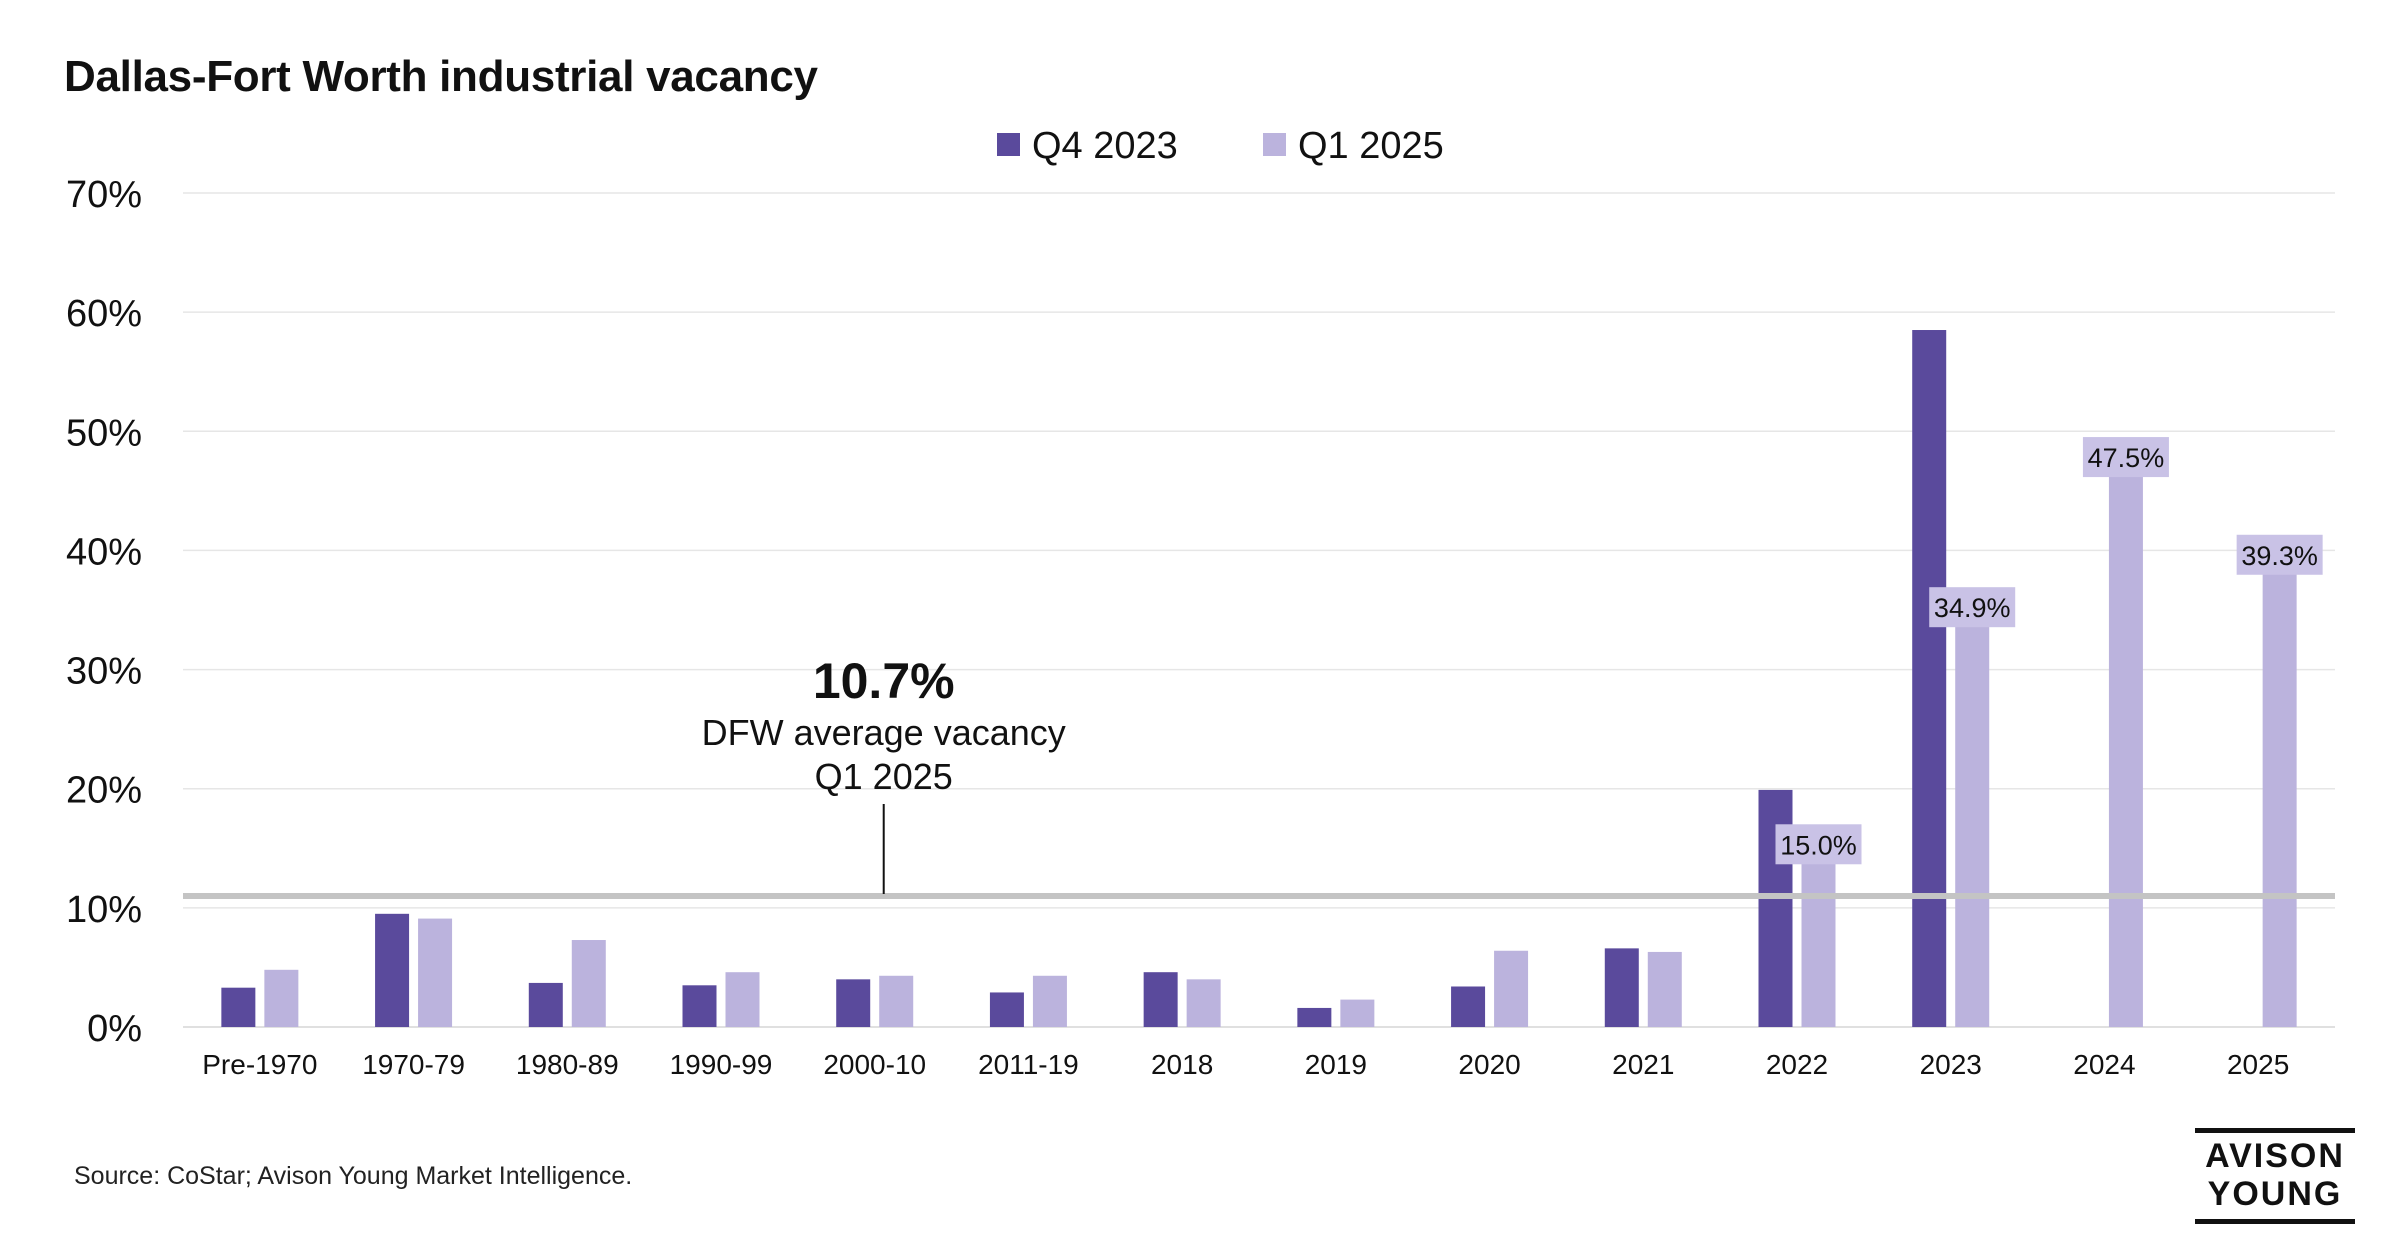  I want to click on x-tick-label: 2020, so click(1489, 1064).